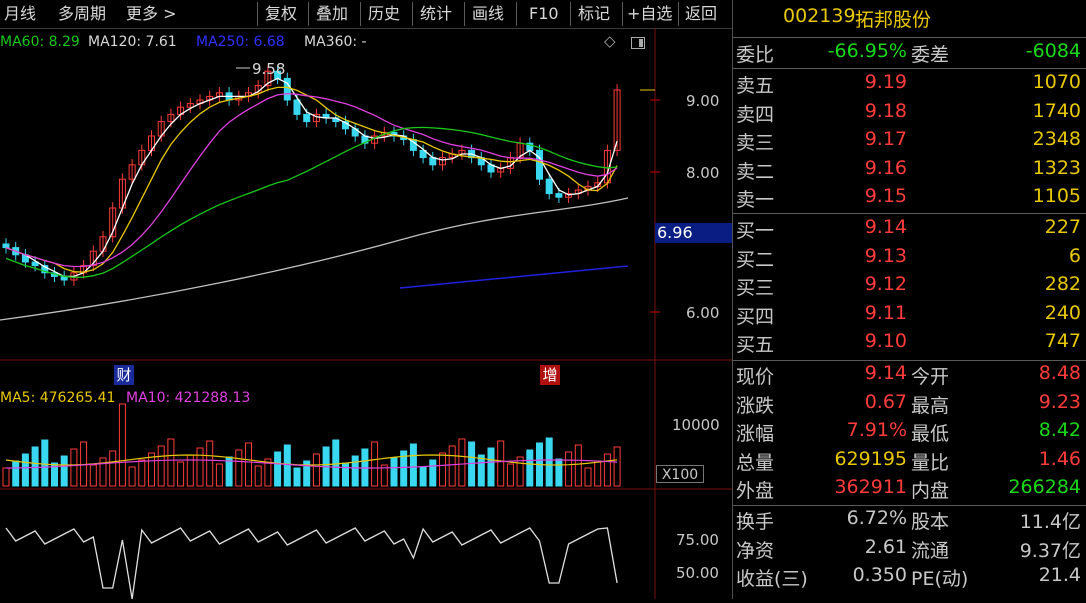 This screenshot has width=1086, height=603. I want to click on stat-value: 266284, so click(1044, 487).